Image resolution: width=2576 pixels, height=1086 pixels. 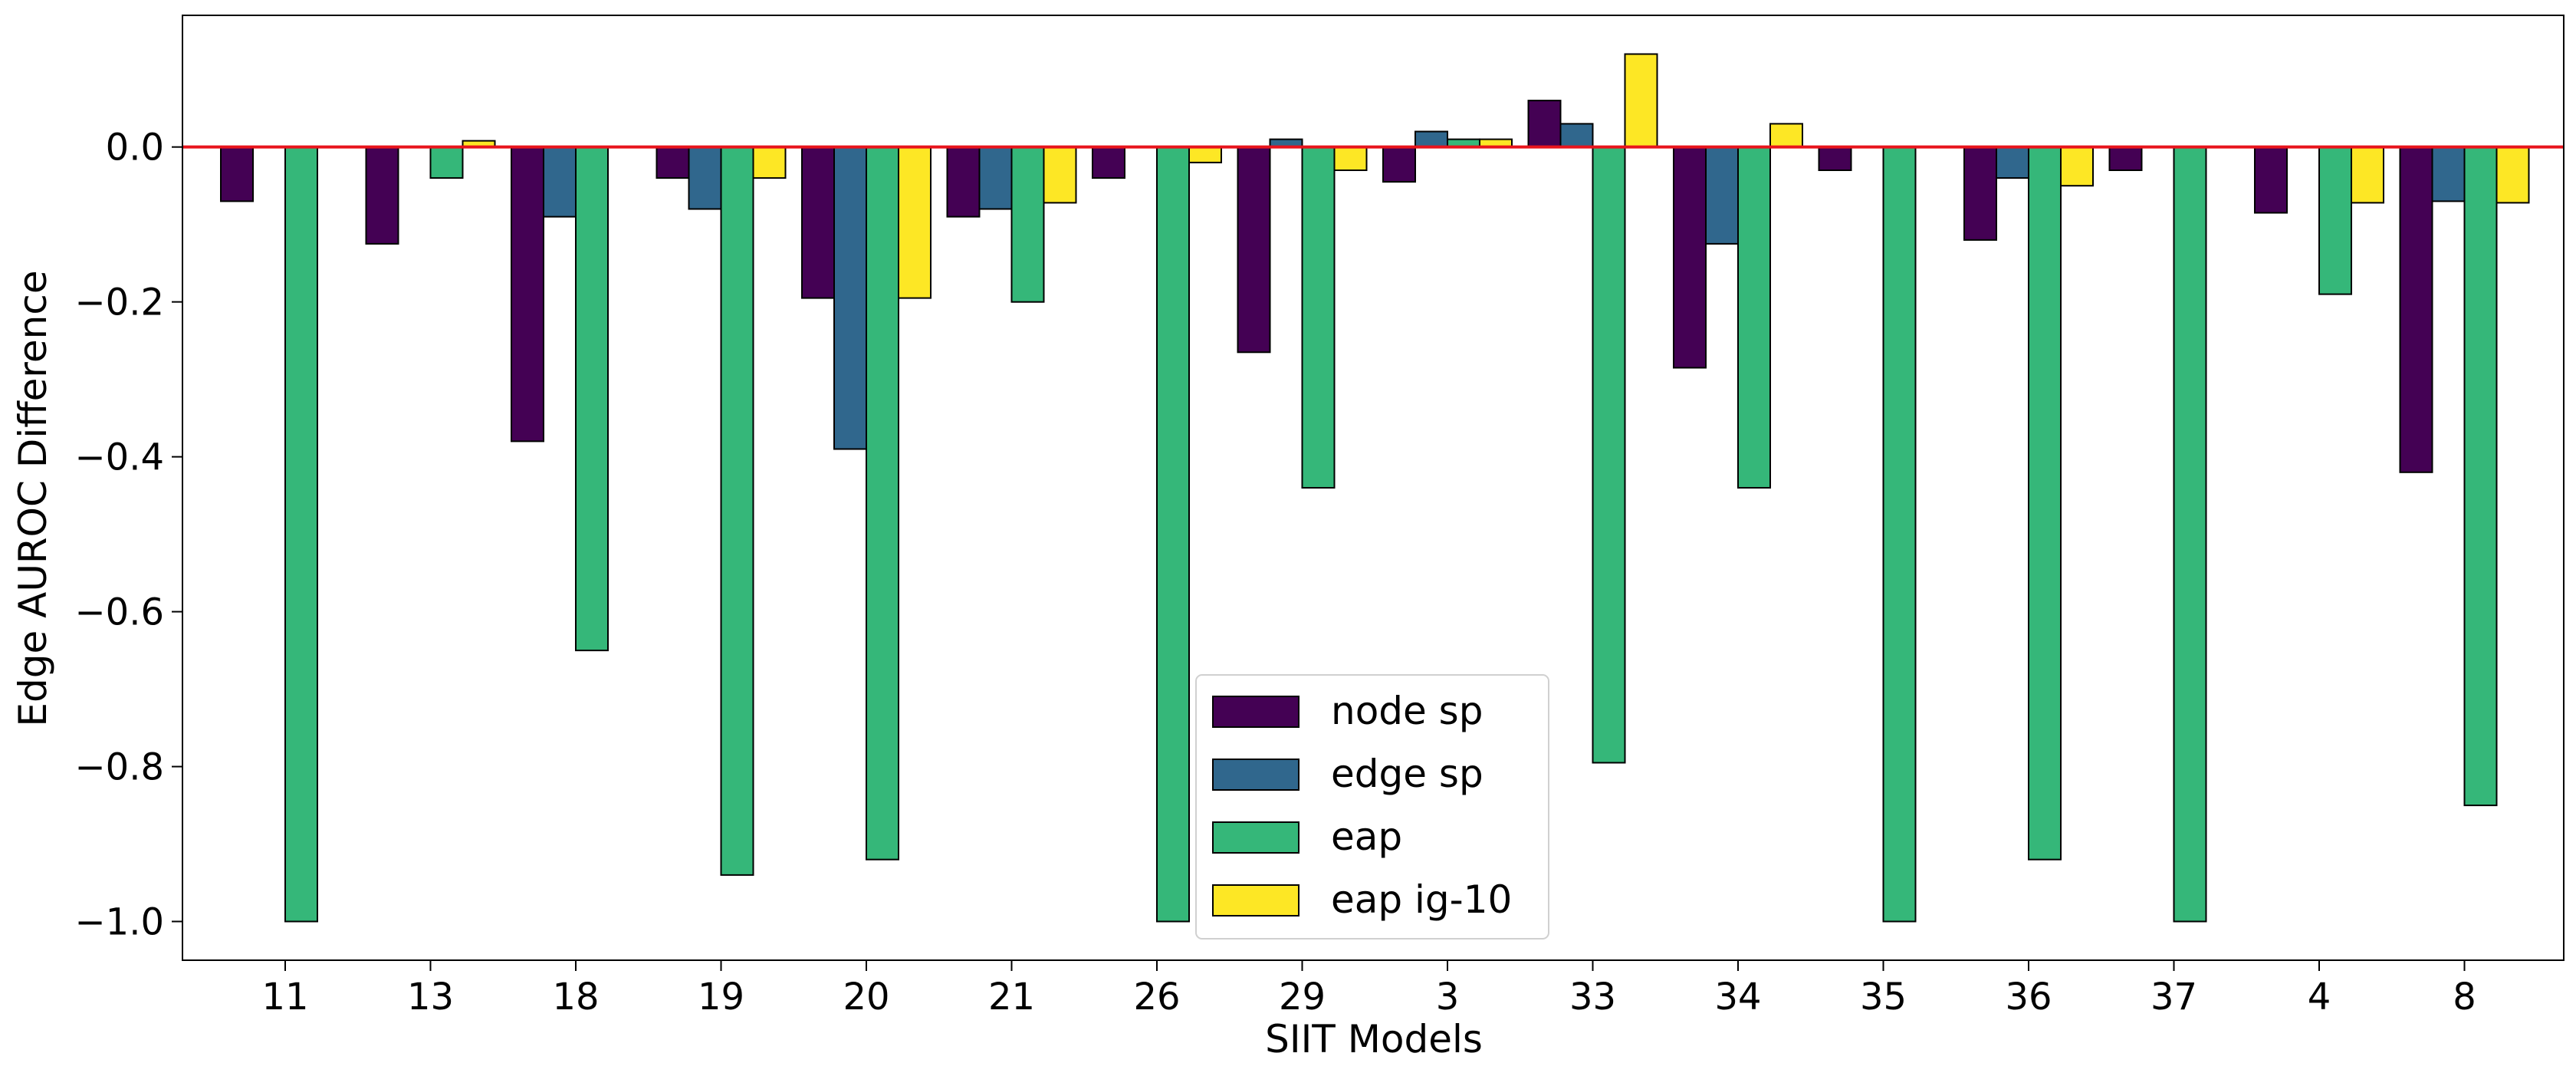 What do you see at coordinates (2029, 997) in the screenshot?
I see `x-tick-label: 36` at bounding box center [2029, 997].